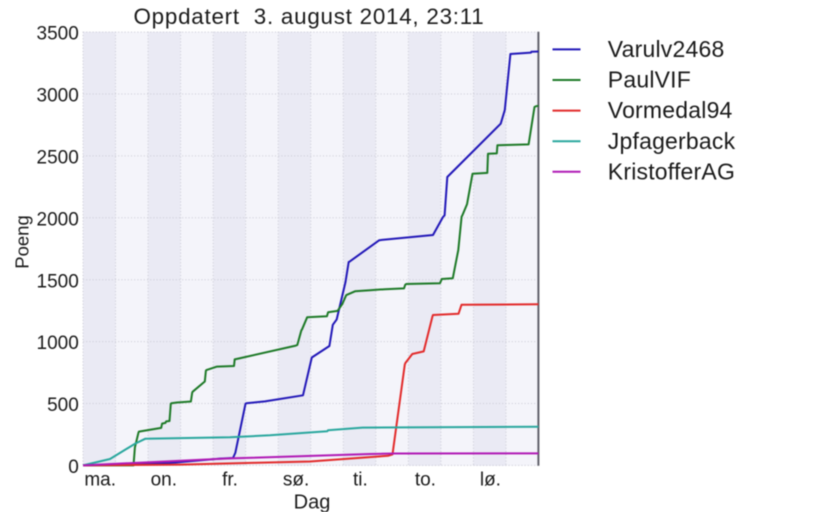 This screenshot has width=828, height=512. Describe the element at coordinates (312, 501) in the screenshot. I see `svg-text: Dag` at that location.